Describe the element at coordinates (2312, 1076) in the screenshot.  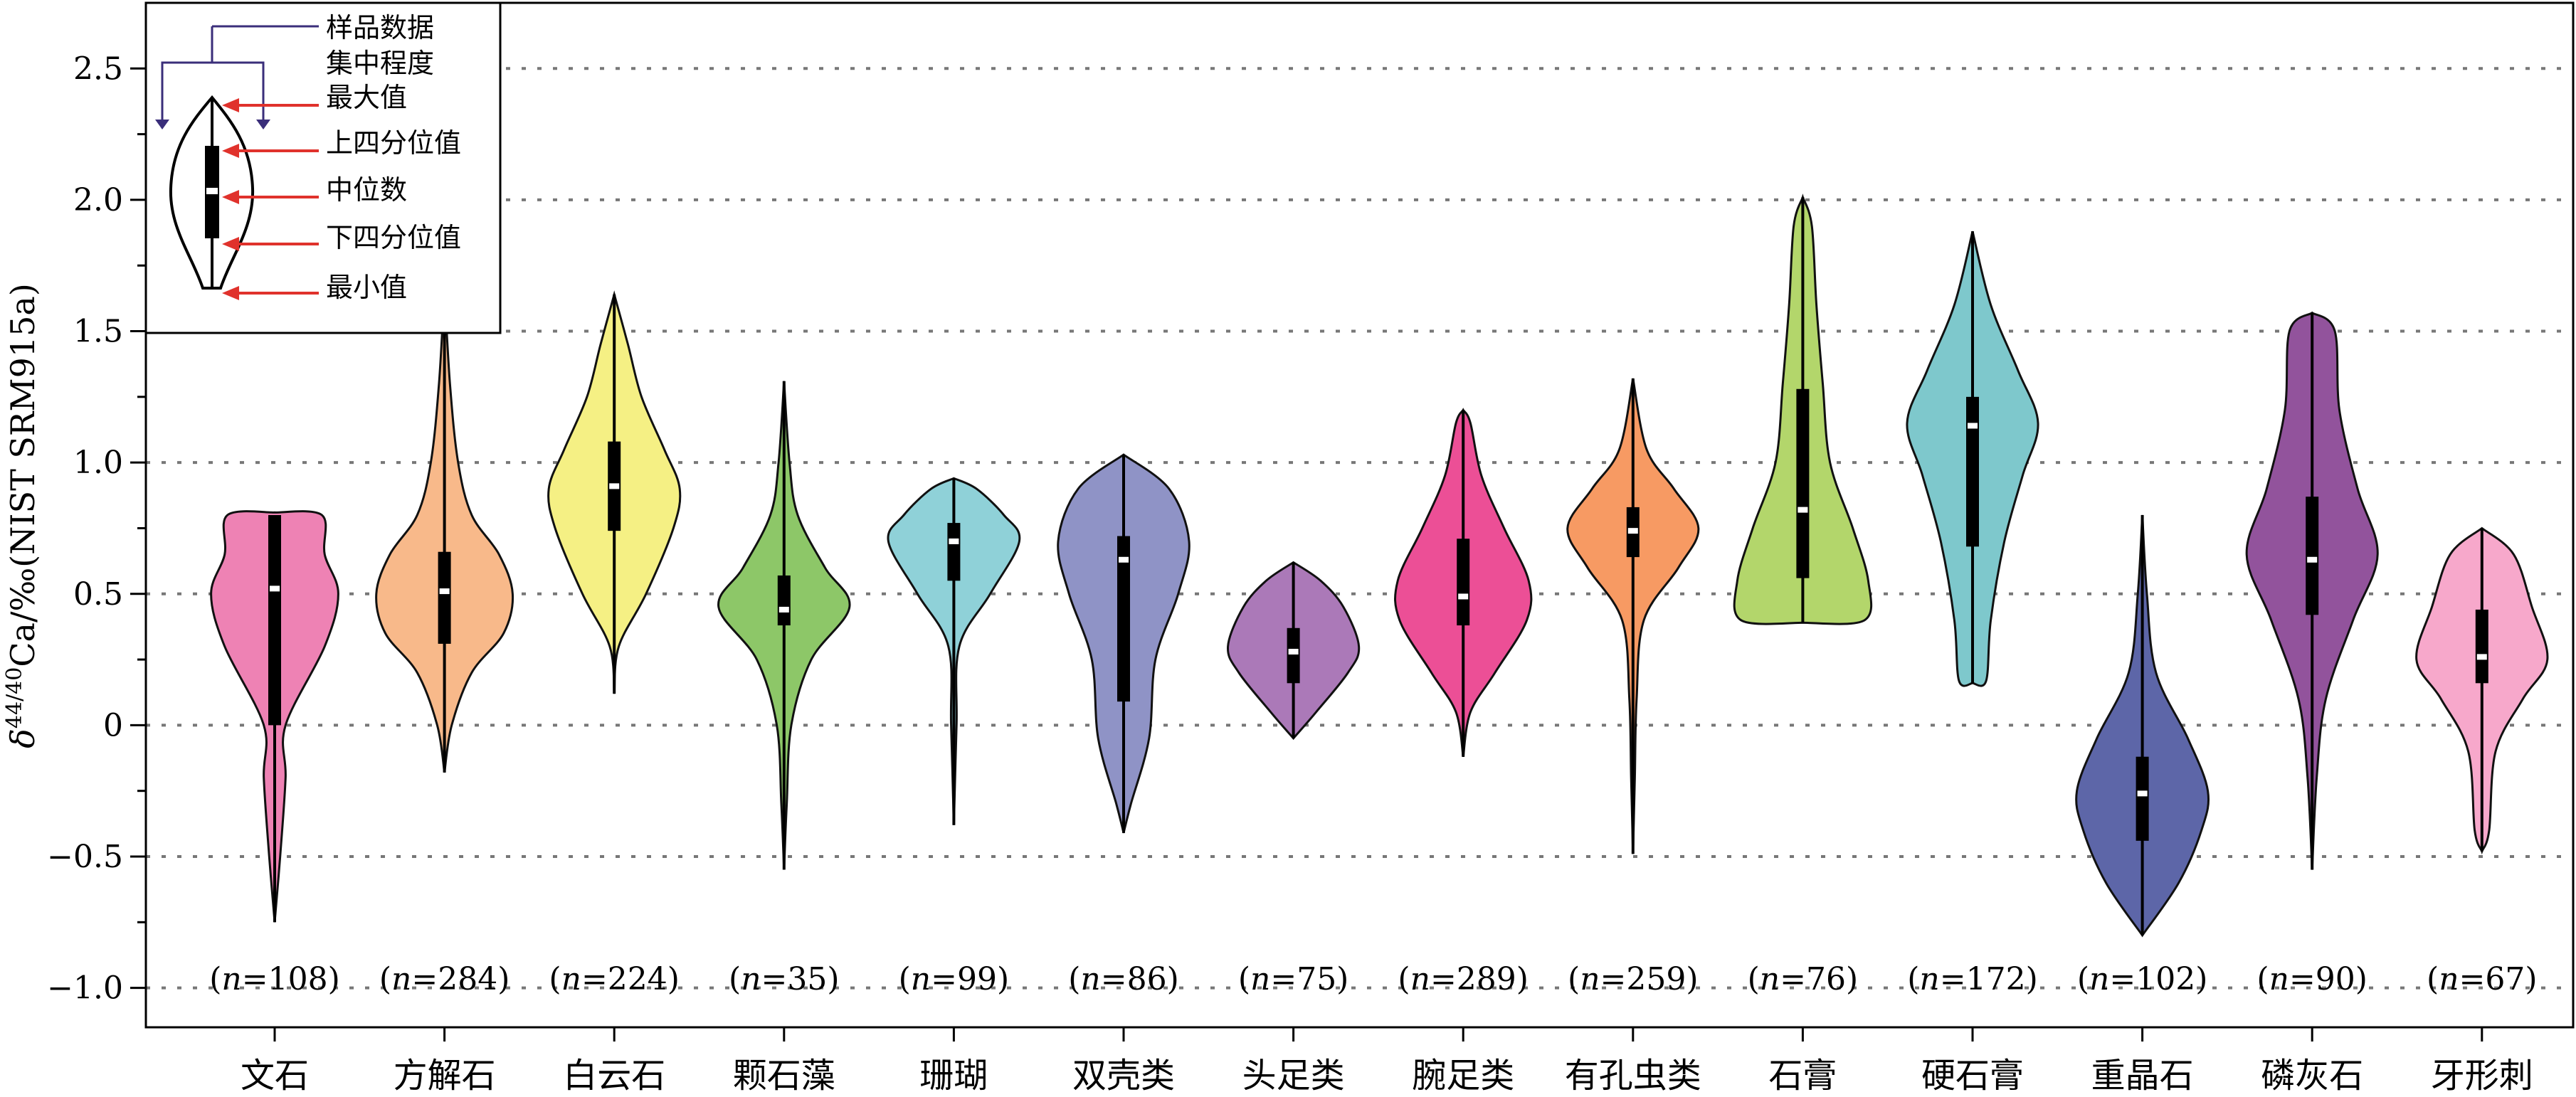
I see `x-category-label: 磷灰石` at that location.